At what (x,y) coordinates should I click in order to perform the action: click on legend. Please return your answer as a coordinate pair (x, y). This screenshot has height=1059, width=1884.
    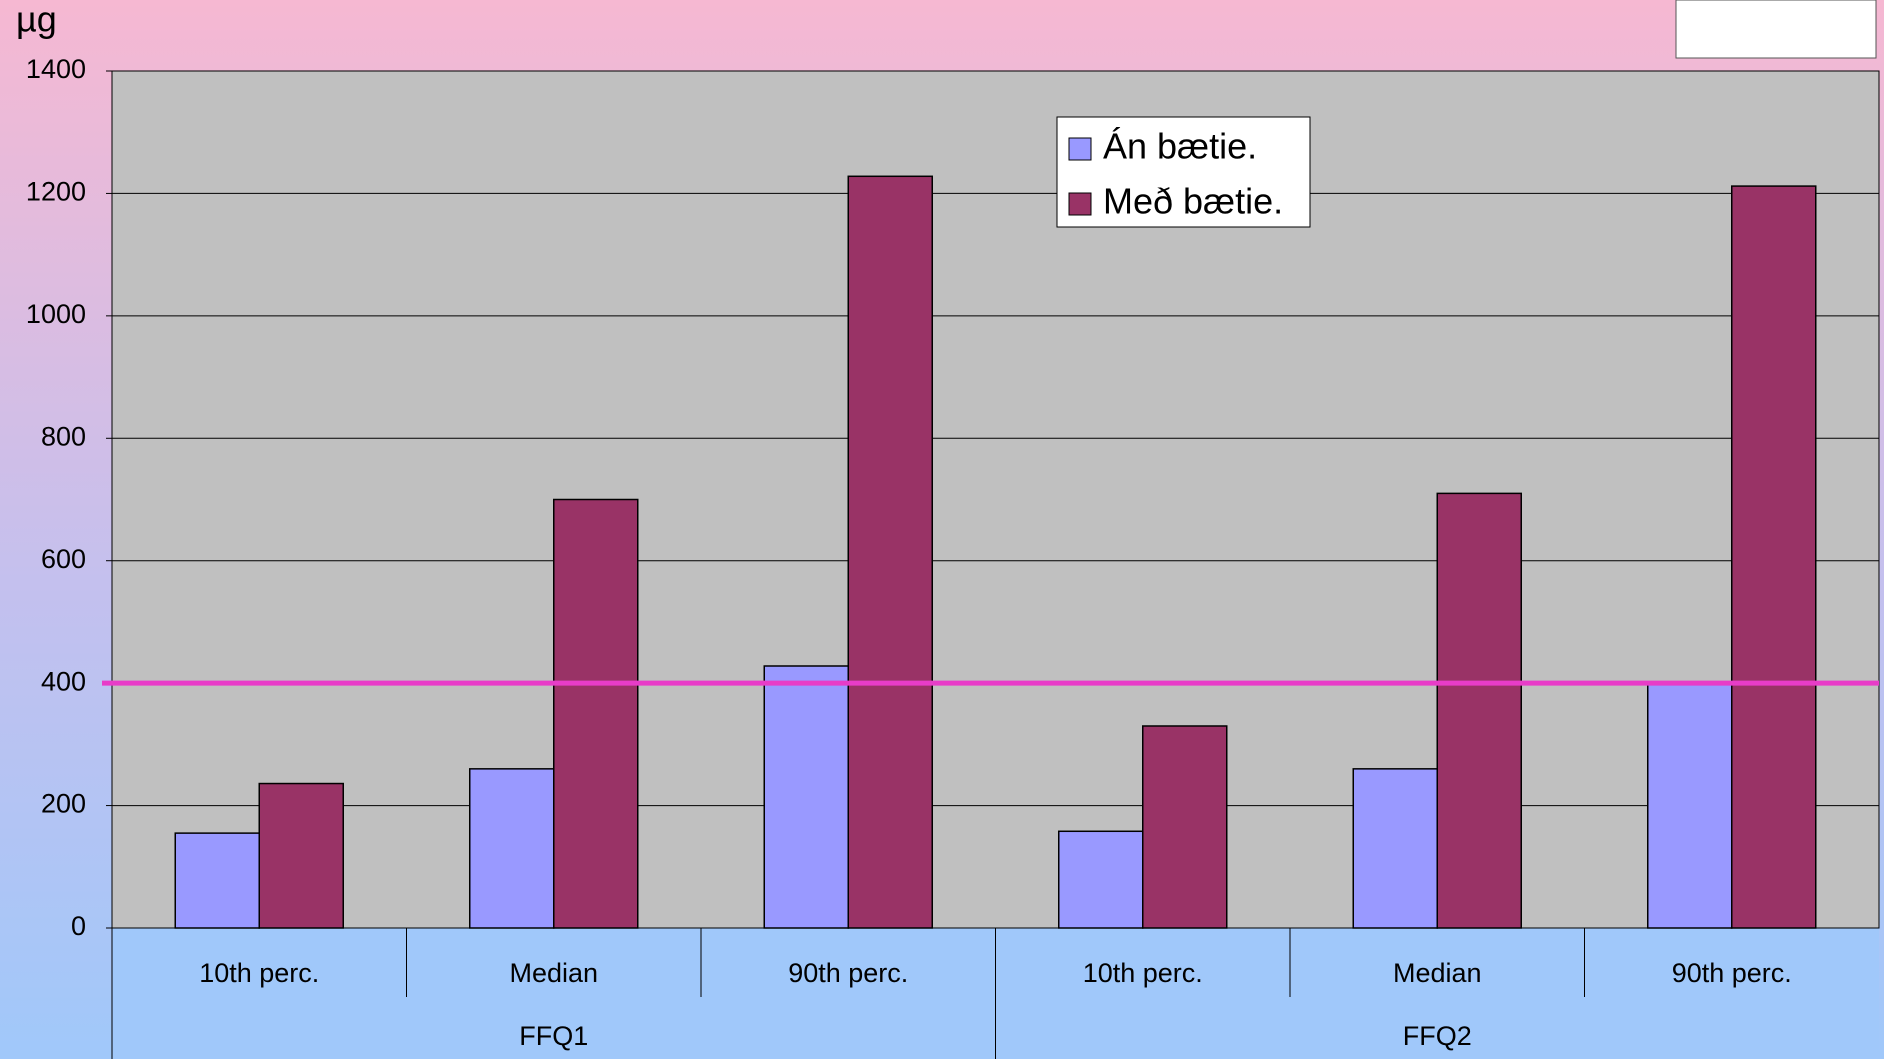
    Looking at the image, I should click on (1183, 172).